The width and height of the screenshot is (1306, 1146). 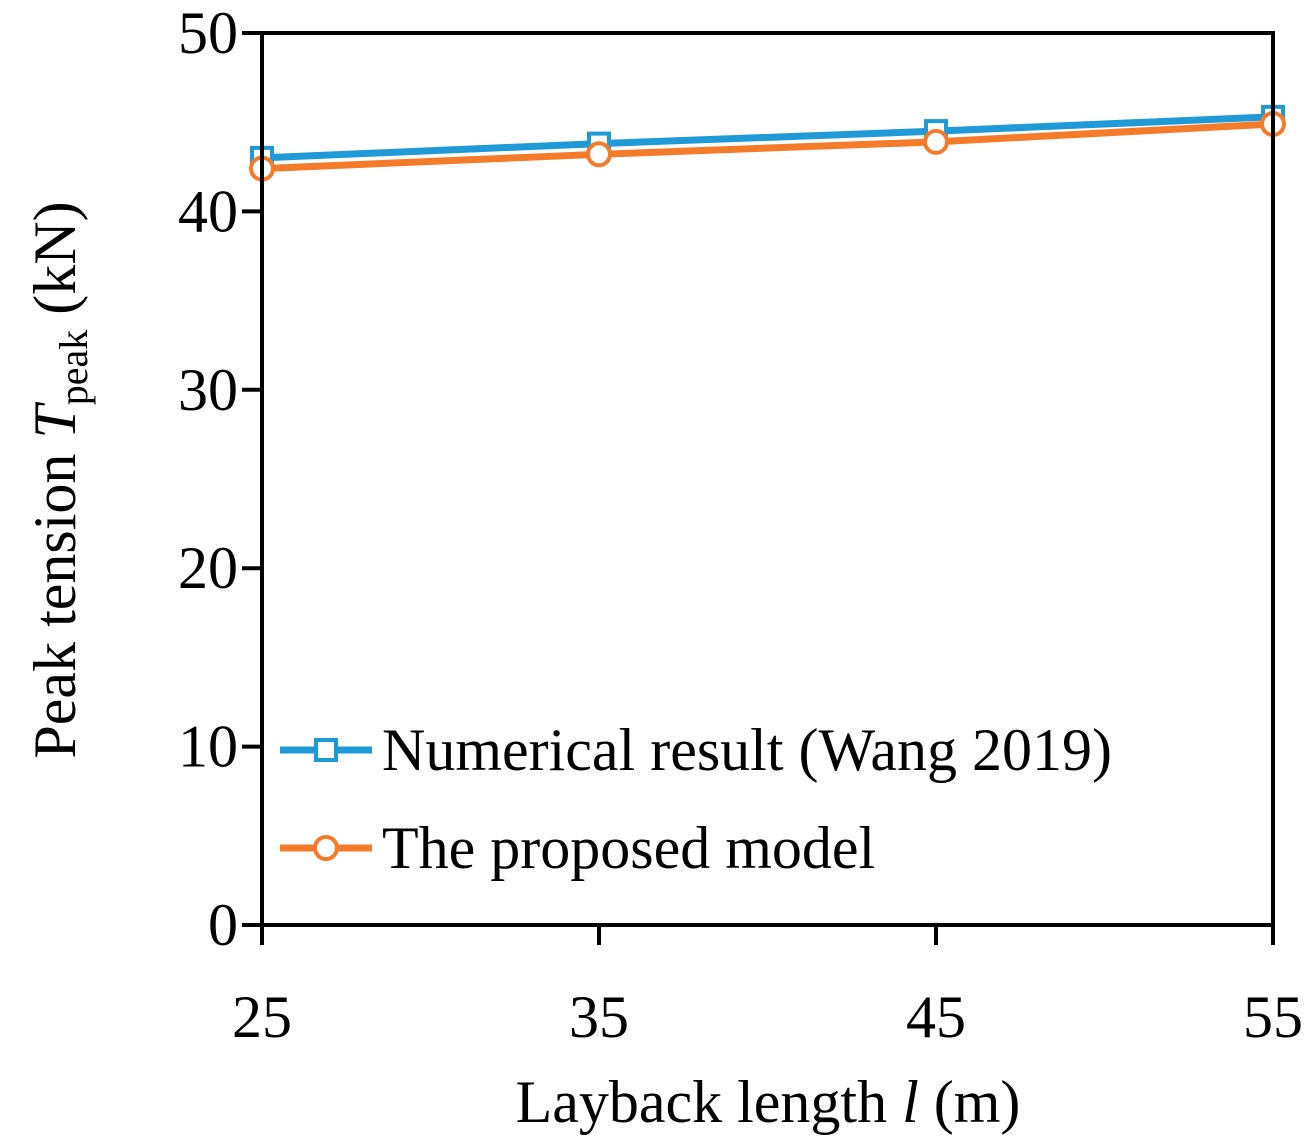 I want to click on x-tick-label: 55, so click(x=1273, y=1017).